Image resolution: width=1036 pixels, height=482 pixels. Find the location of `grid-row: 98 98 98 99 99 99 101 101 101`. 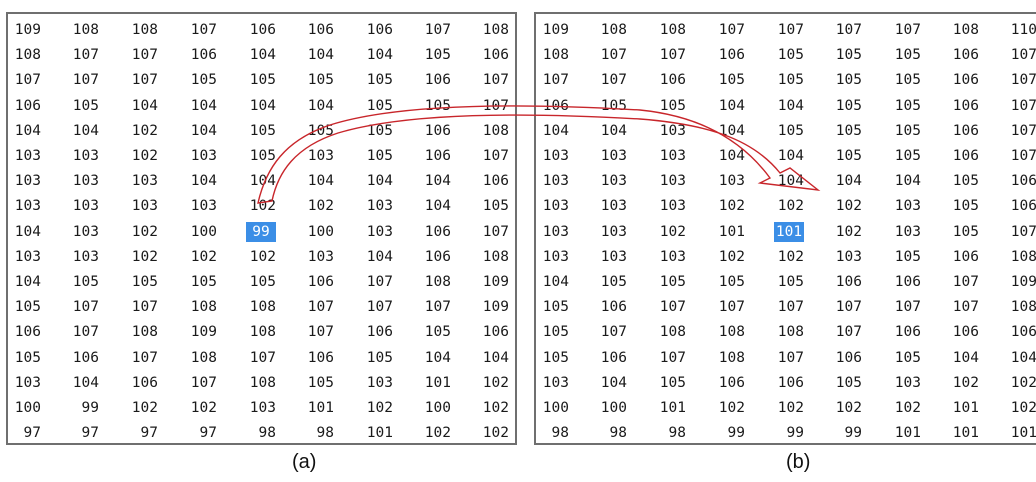

grid-row: 98 98 98 99 99 99 101 101 101 is located at coordinates (786, 433).